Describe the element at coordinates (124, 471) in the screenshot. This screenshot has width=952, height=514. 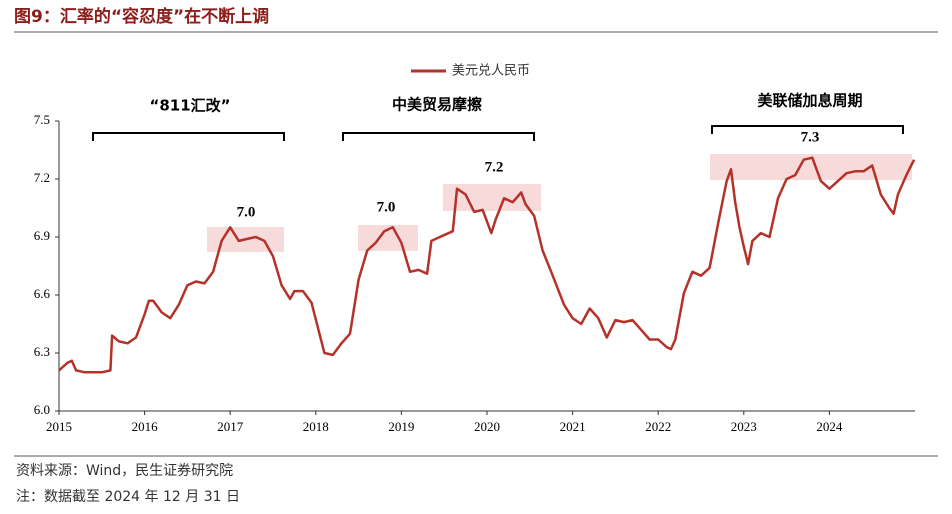
I see `source-note: 资料来源：Wind，民生证券研究院` at that location.